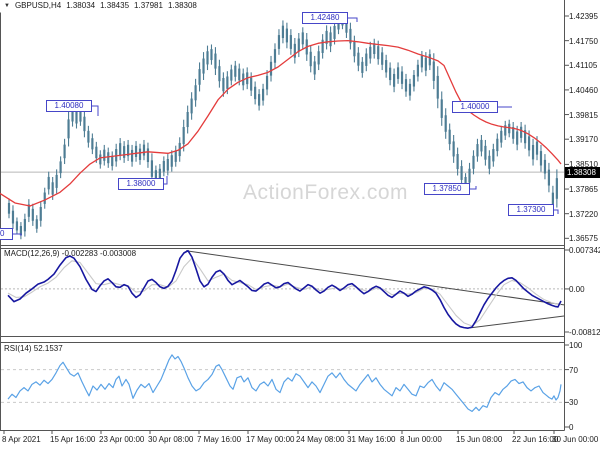  Describe the element at coordinates (326, 192) in the screenshot. I see `watermark: ActionForex.com` at that location.